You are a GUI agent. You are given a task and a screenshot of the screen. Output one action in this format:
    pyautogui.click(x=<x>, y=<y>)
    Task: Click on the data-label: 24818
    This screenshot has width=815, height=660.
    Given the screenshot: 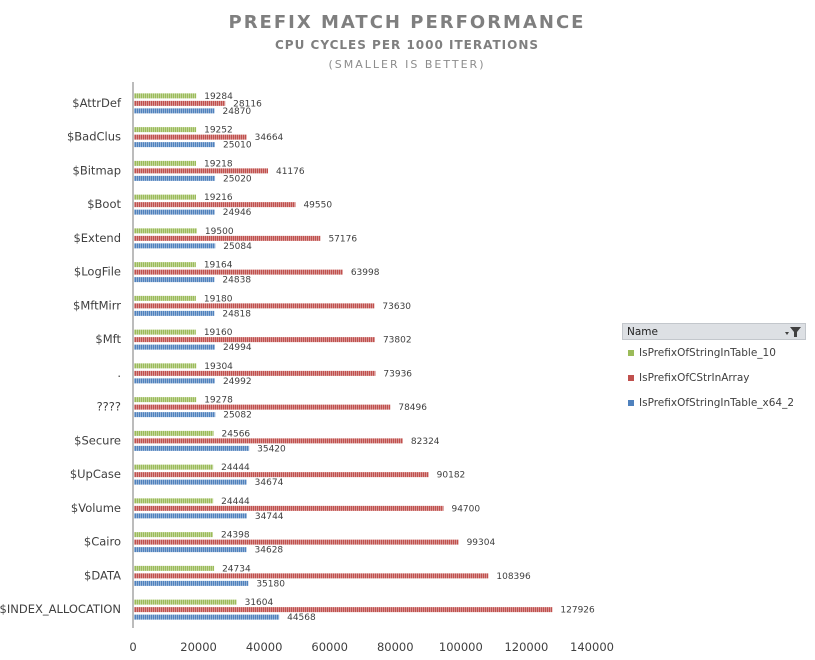 What is the action you would take?
    pyautogui.click(x=236, y=314)
    